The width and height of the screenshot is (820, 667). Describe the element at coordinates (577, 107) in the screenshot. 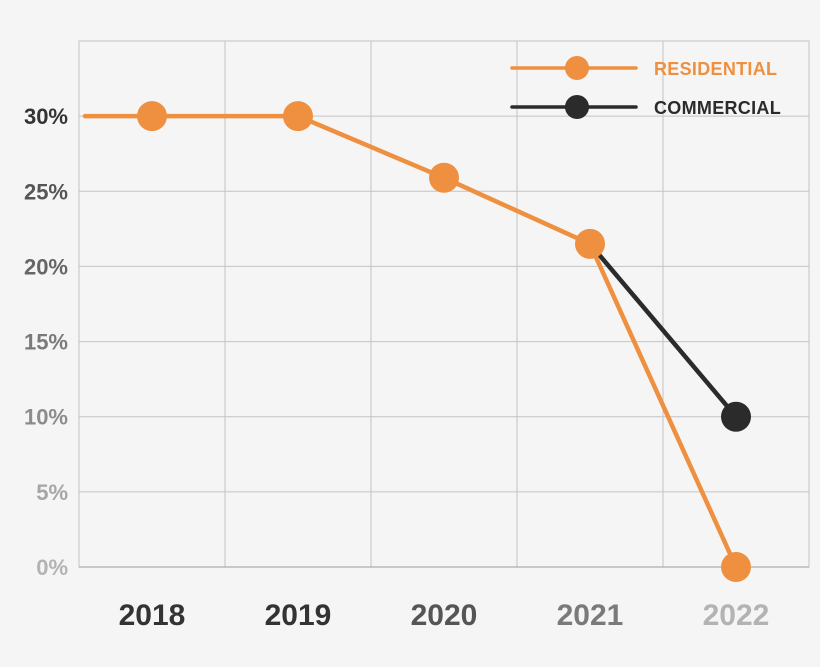

I see `legend-marker-commercial` at that location.